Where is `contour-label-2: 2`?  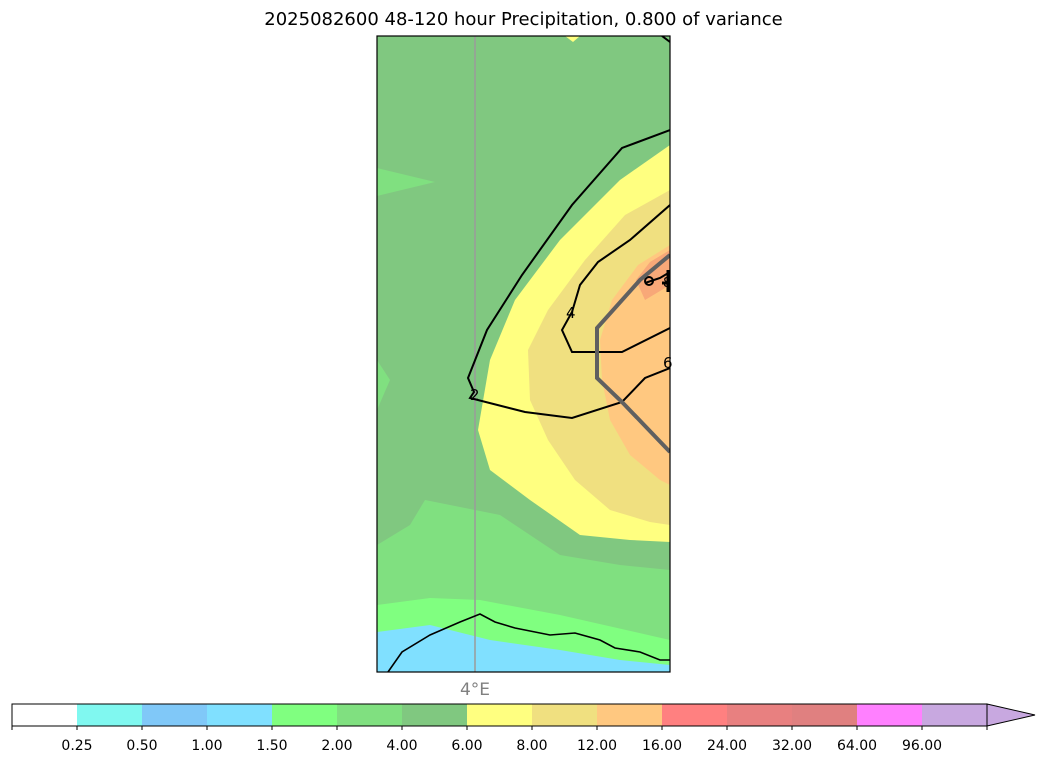
contour-label-2: 2 is located at coordinates (475, 395).